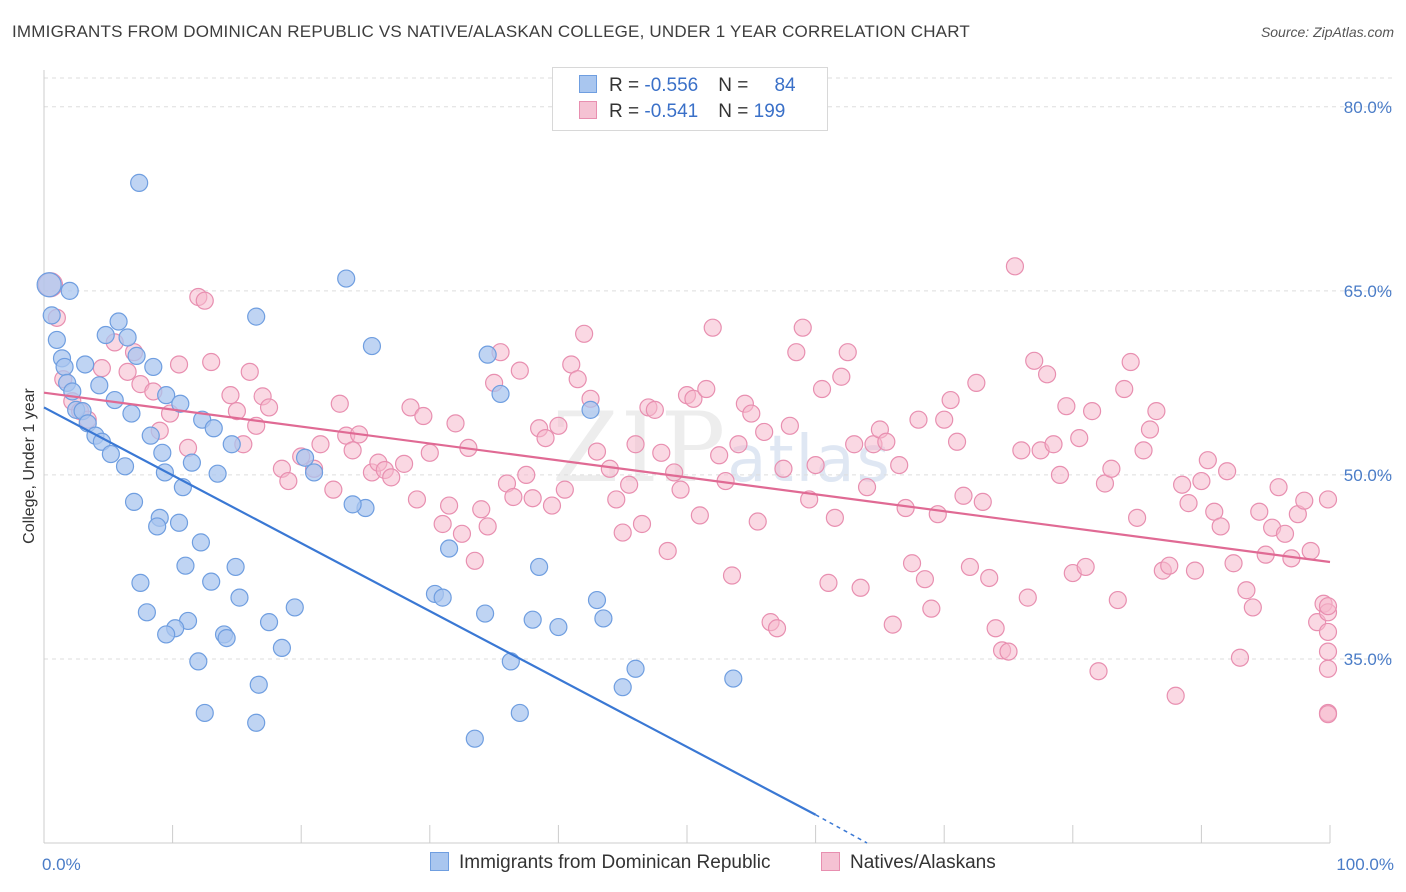  I want to click on legend-row-blue: R = -0.556 N = 84, so click(687, 87).